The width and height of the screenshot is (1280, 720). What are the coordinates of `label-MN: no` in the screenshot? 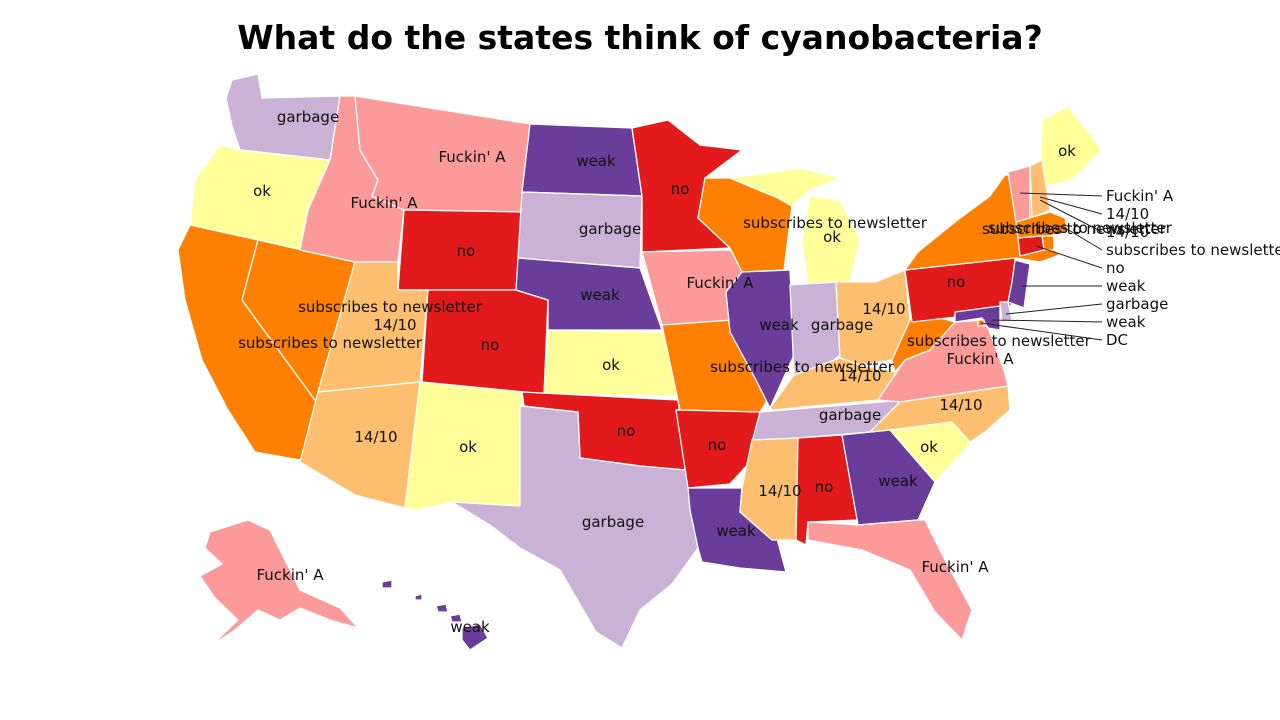 It's located at (680, 189).